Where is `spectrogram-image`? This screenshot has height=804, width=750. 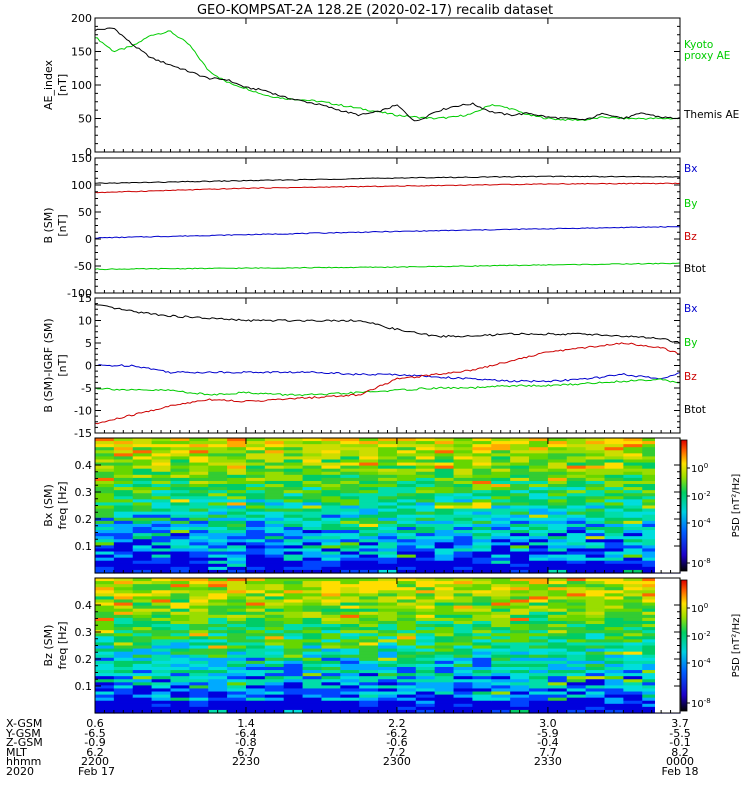 spectrogram-image is located at coordinates (388, 646).